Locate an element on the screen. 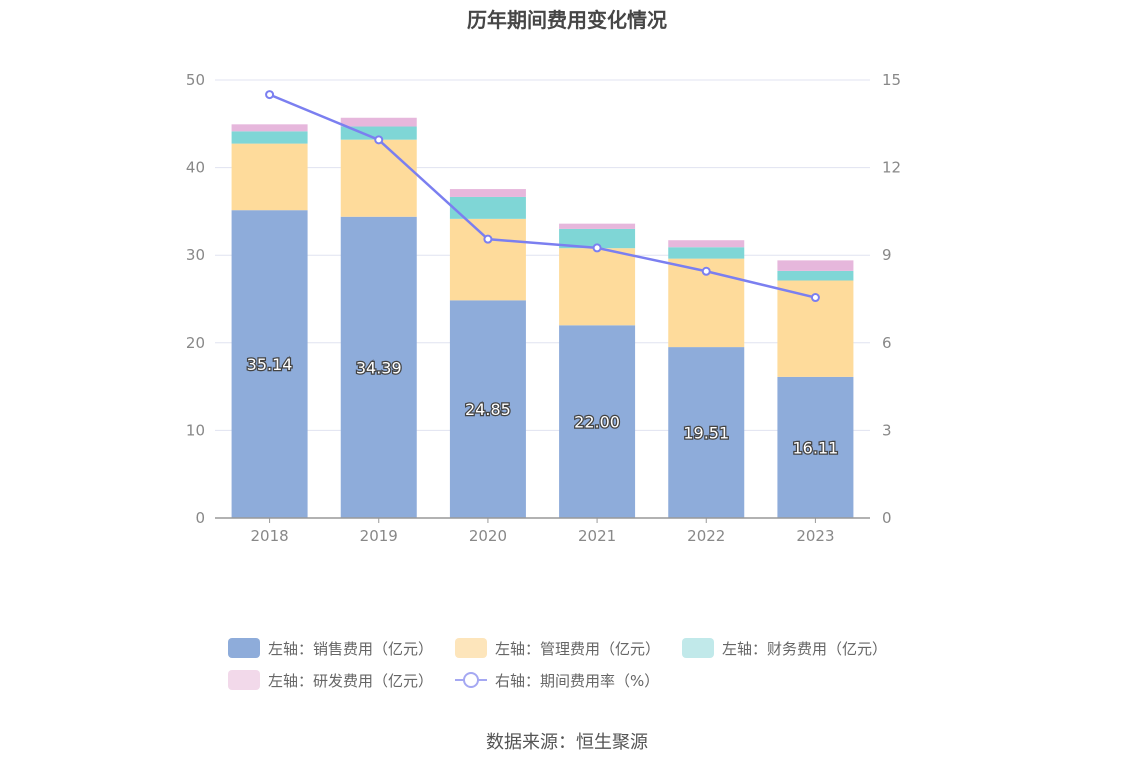 The image size is (1134, 766). legend-item-rate: 右轴：期间费用率（%） is located at coordinates (557, 680).